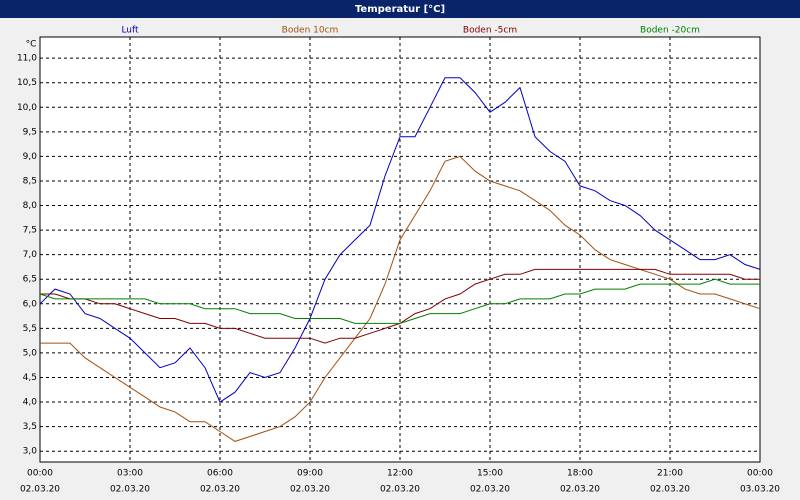 This screenshot has height=500, width=800. I want to click on y-tick-label: 3,5, so click(30, 427).